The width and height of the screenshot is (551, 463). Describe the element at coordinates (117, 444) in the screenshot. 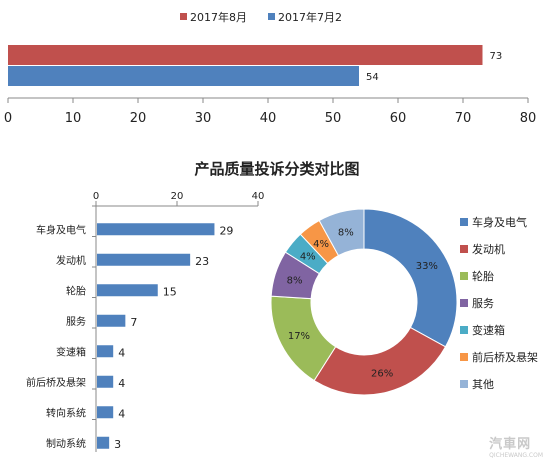

I see `category-value-label-8: 3` at that location.